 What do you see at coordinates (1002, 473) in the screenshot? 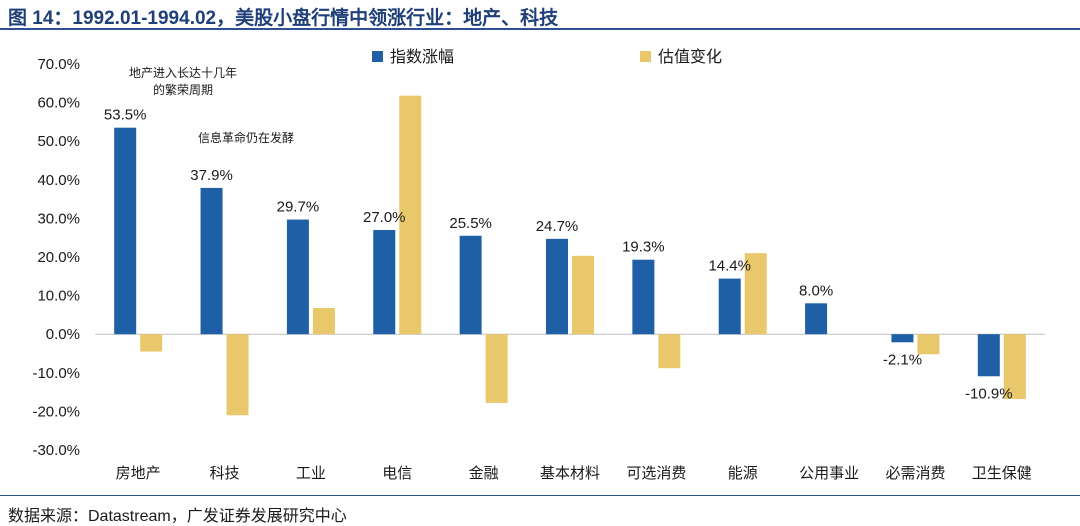
I see `category-label: 卫生保健` at bounding box center [1002, 473].